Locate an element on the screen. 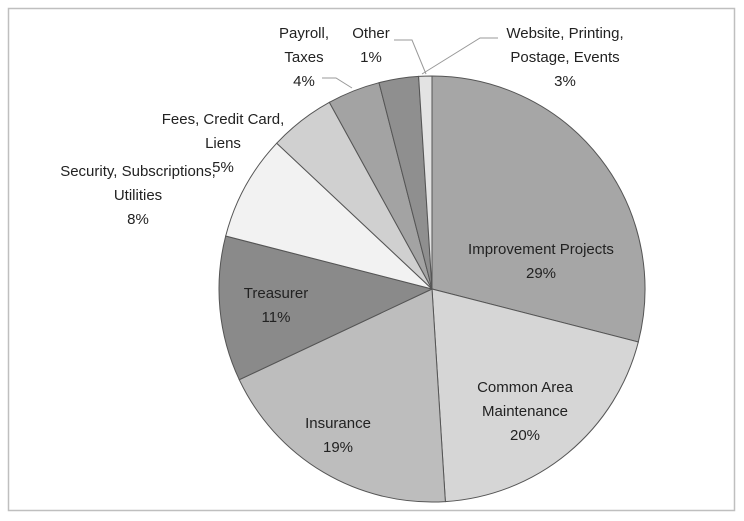 The height and width of the screenshot is (521, 744). leader-lines is located at coordinates (410, 63).